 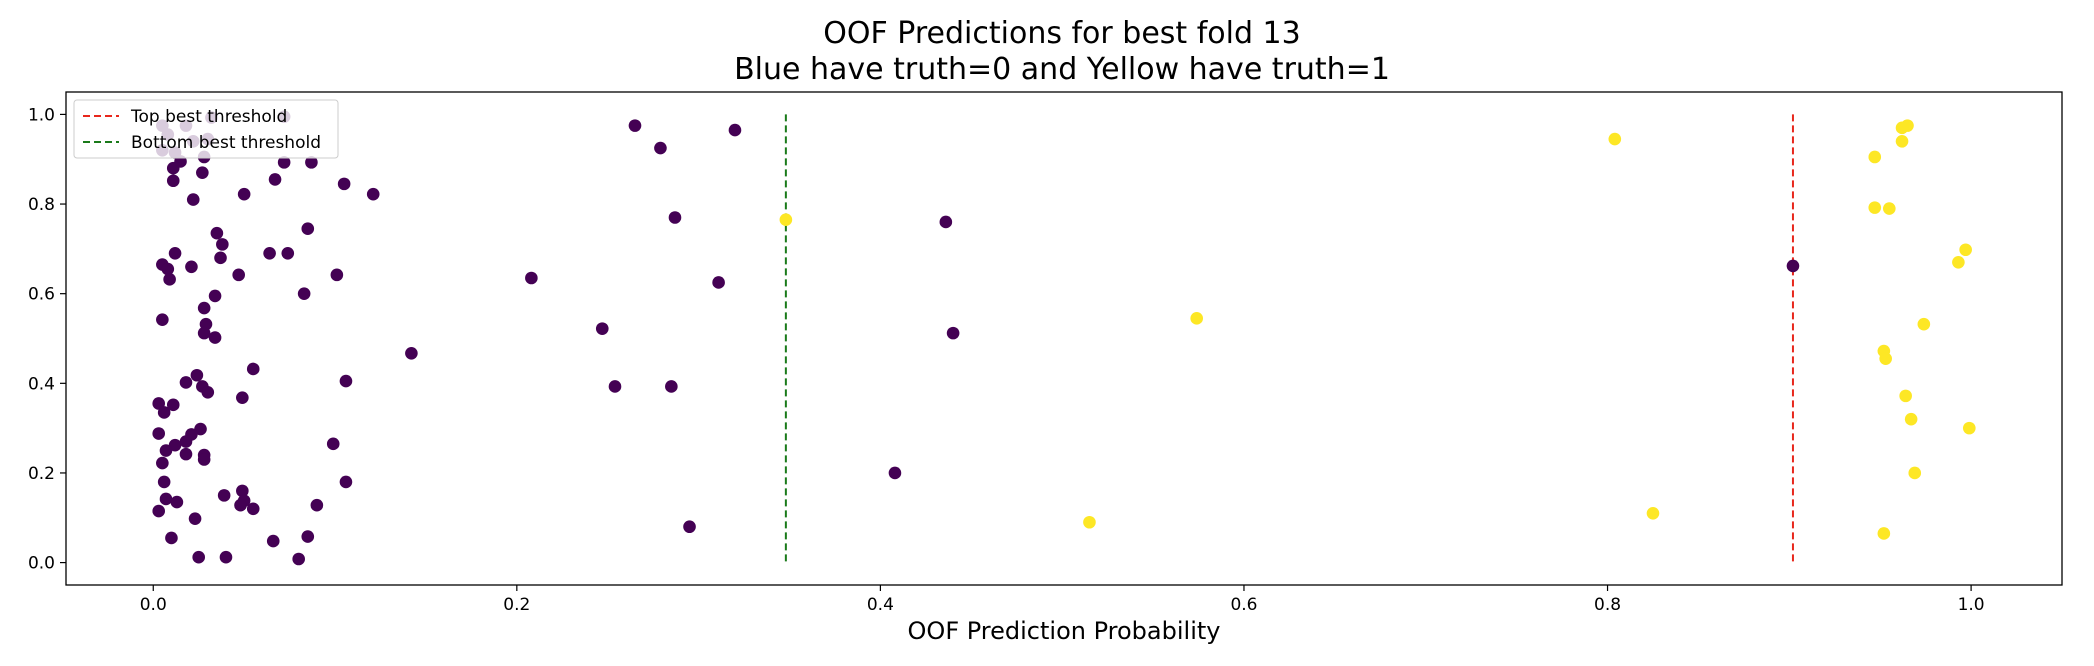 What do you see at coordinates (47, 339) in the screenshot?
I see `y-axis: 0.0 0.2 0.4 0.6 0.8 1.0` at bounding box center [47, 339].